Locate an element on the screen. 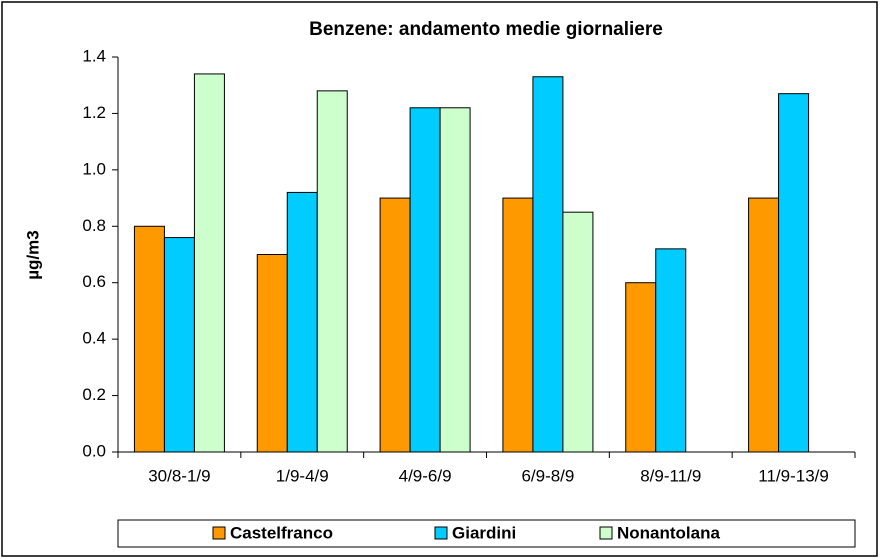  y-tick-label: 0.4 is located at coordinates (94, 338).